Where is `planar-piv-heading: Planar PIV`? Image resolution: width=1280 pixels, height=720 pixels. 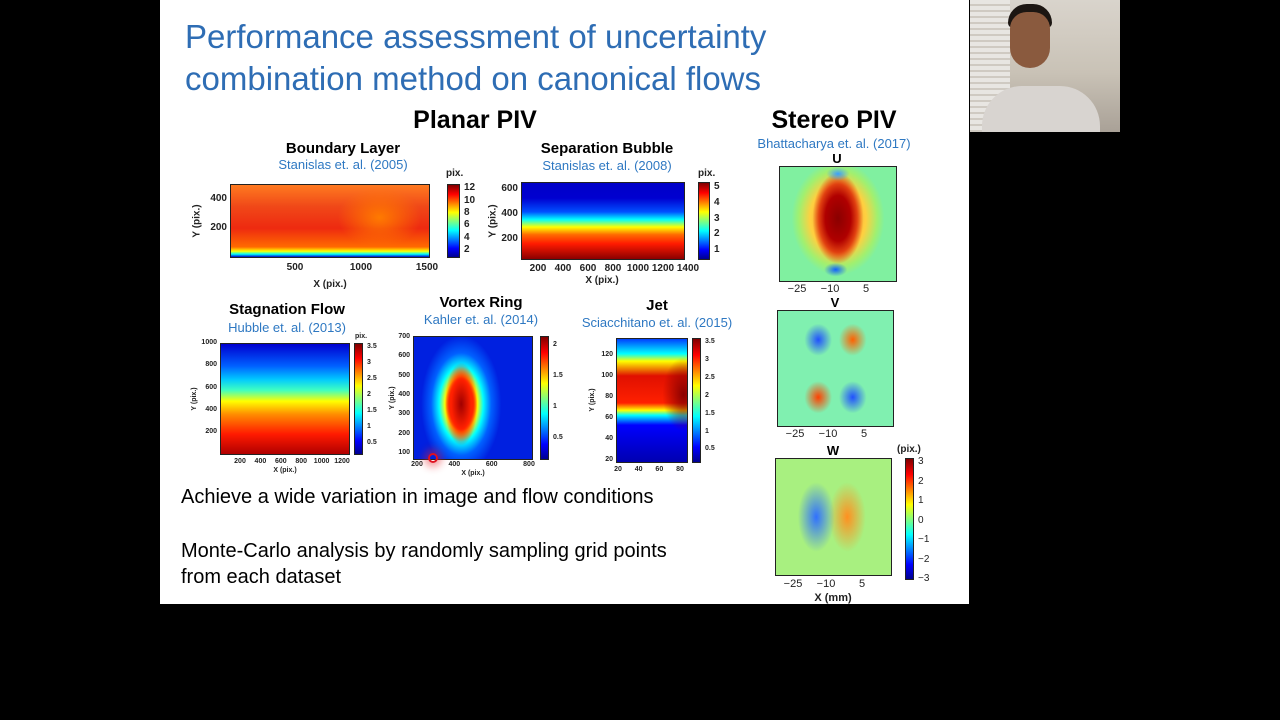 planar-piv-heading: Planar PIV is located at coordinates (475, 120).